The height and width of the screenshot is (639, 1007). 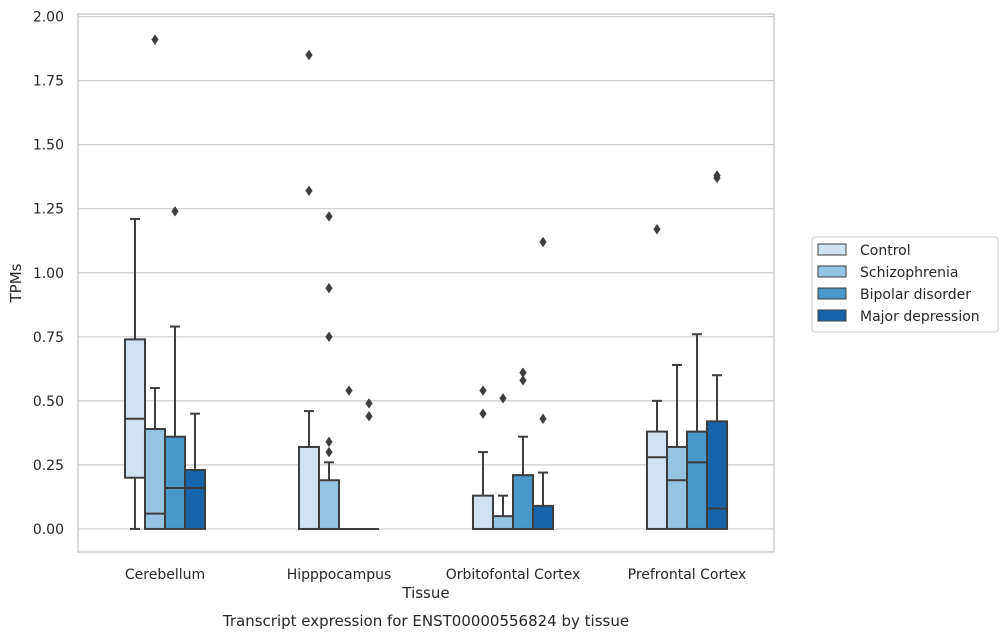 I want to click on y-tick-label-2: 0.50, so click(x=48, y=402).